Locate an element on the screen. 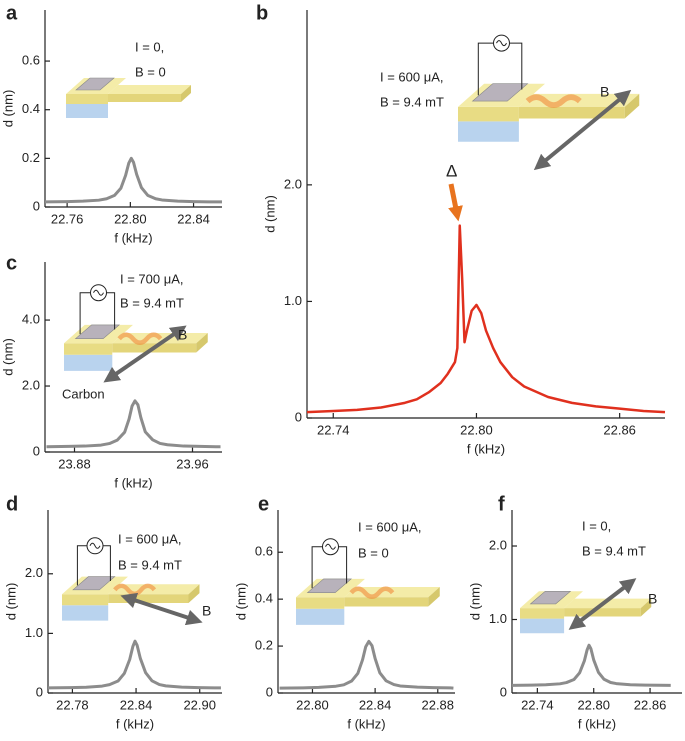 This screenshot has width=685, height=741. panel-label: e is located at coordinates (263, 504).